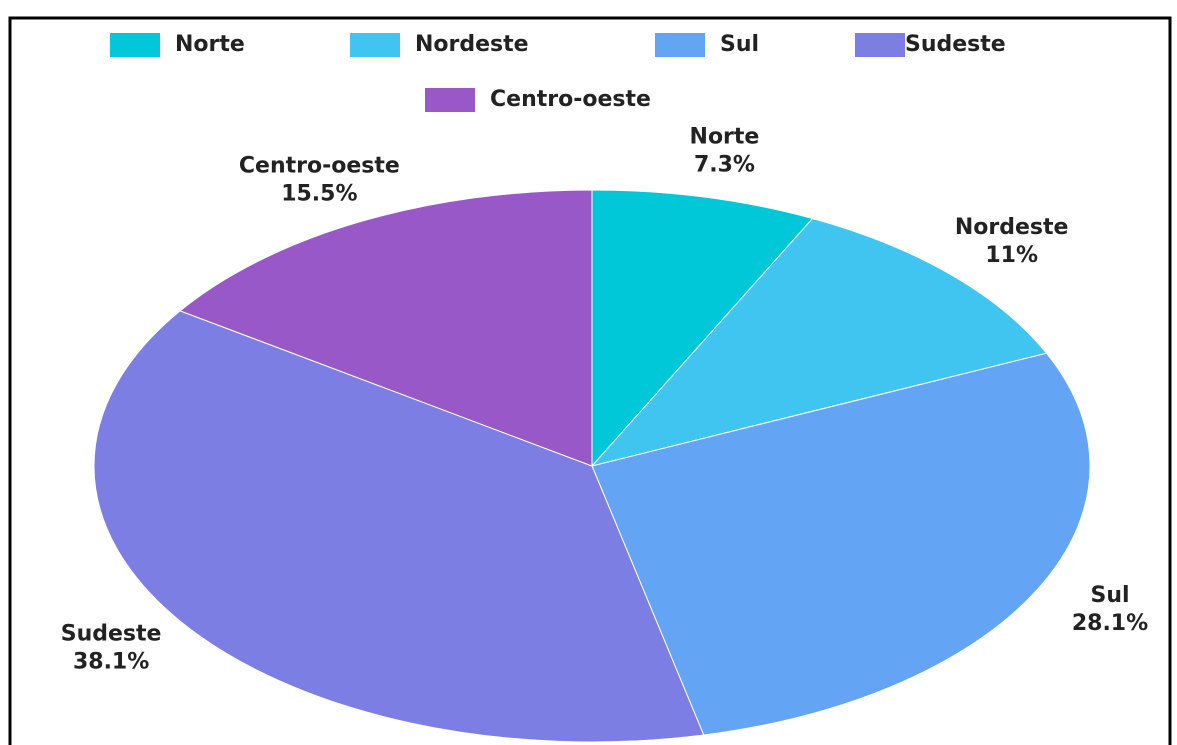 Image resolution: width=1177 pixels, height=745 pixels. What do you see at coordinates (955, 44) in the screenshot?
I see `legend-label: Sudeste` at bounding box center [955, 44].